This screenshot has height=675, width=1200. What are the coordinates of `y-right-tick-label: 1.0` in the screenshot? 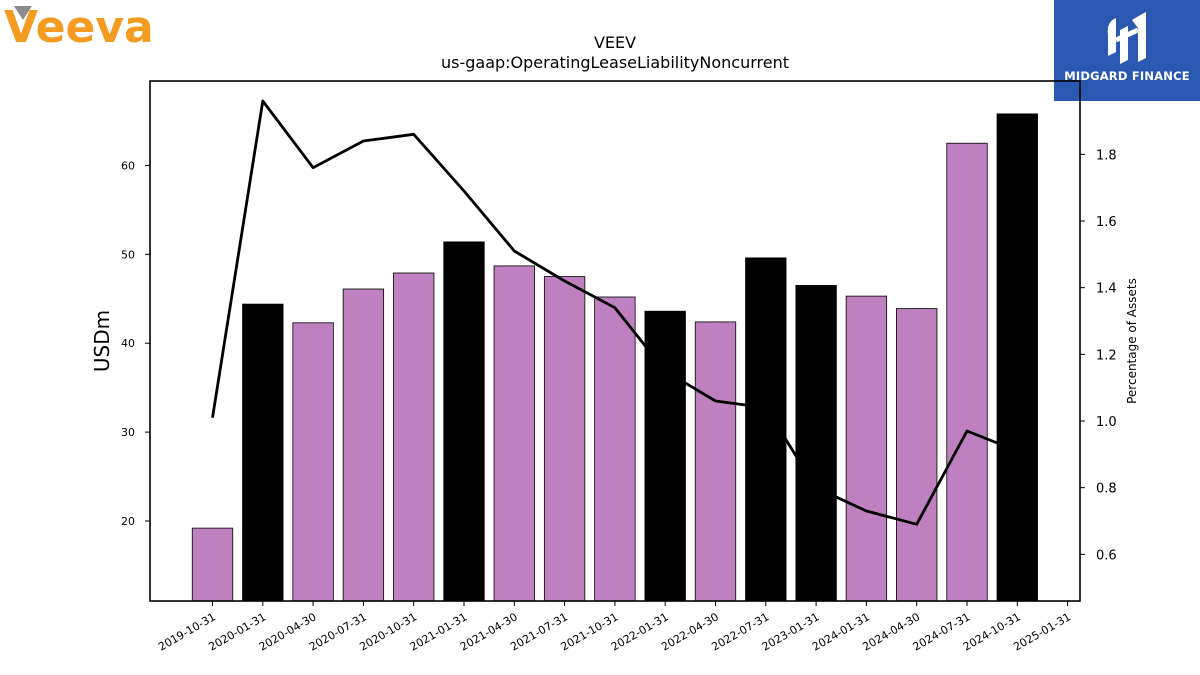 It's located at (1106, 422).